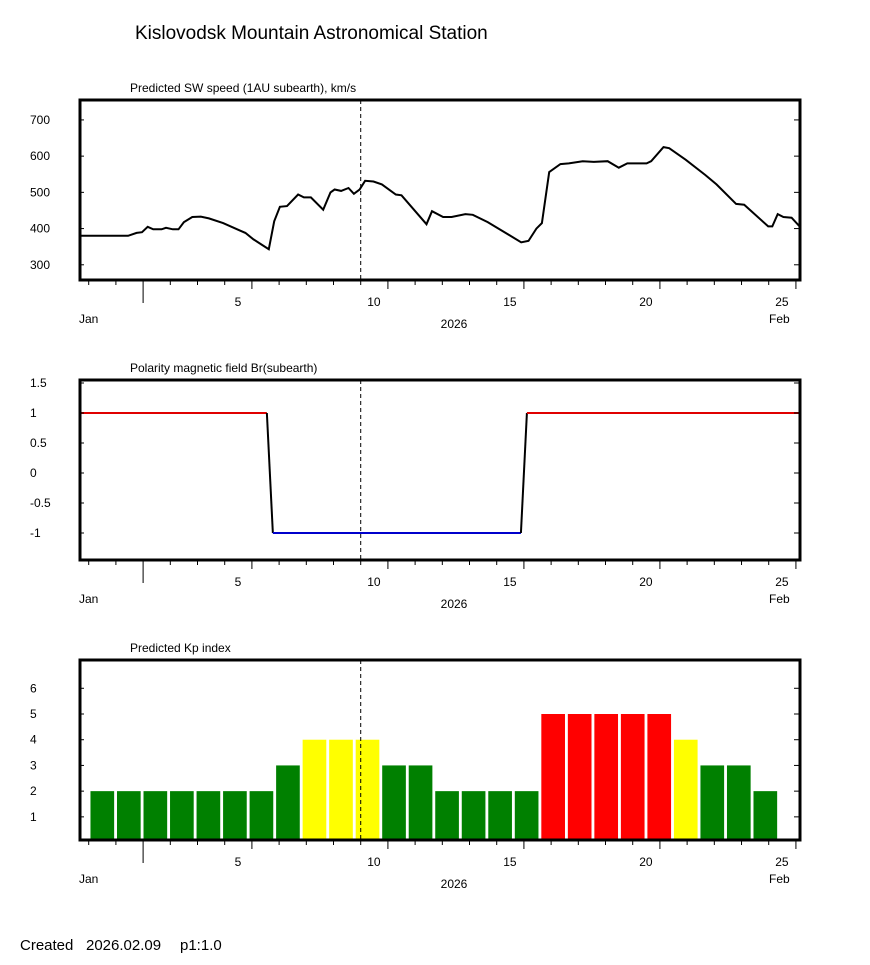  What do you see at coordinates (33, 688) in the screenshot?
I see `y-tick-label: 6` at bounding box center [33, 688].